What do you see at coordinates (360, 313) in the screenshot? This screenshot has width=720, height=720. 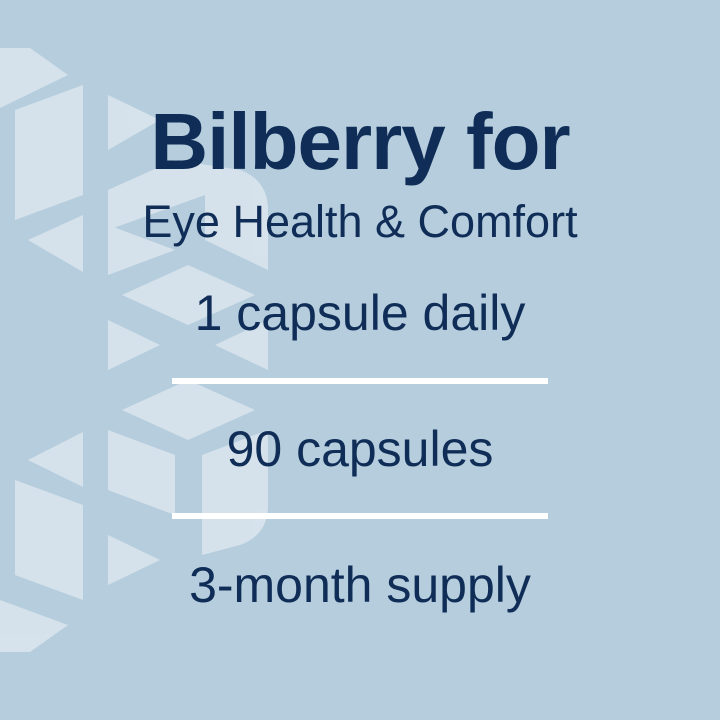 I see `dosage-text: 1 capsule daily` at bounding box center [360, 313].